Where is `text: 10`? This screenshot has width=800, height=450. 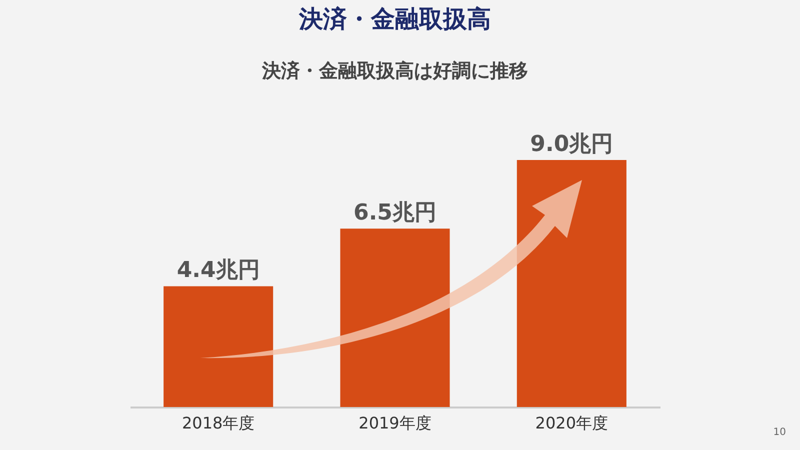
text: 10 is located at coordinates (779, 432).